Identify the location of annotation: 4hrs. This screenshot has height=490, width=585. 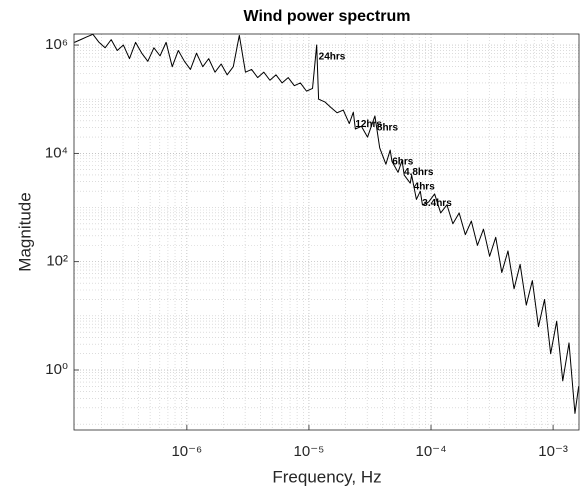
(425, 187).